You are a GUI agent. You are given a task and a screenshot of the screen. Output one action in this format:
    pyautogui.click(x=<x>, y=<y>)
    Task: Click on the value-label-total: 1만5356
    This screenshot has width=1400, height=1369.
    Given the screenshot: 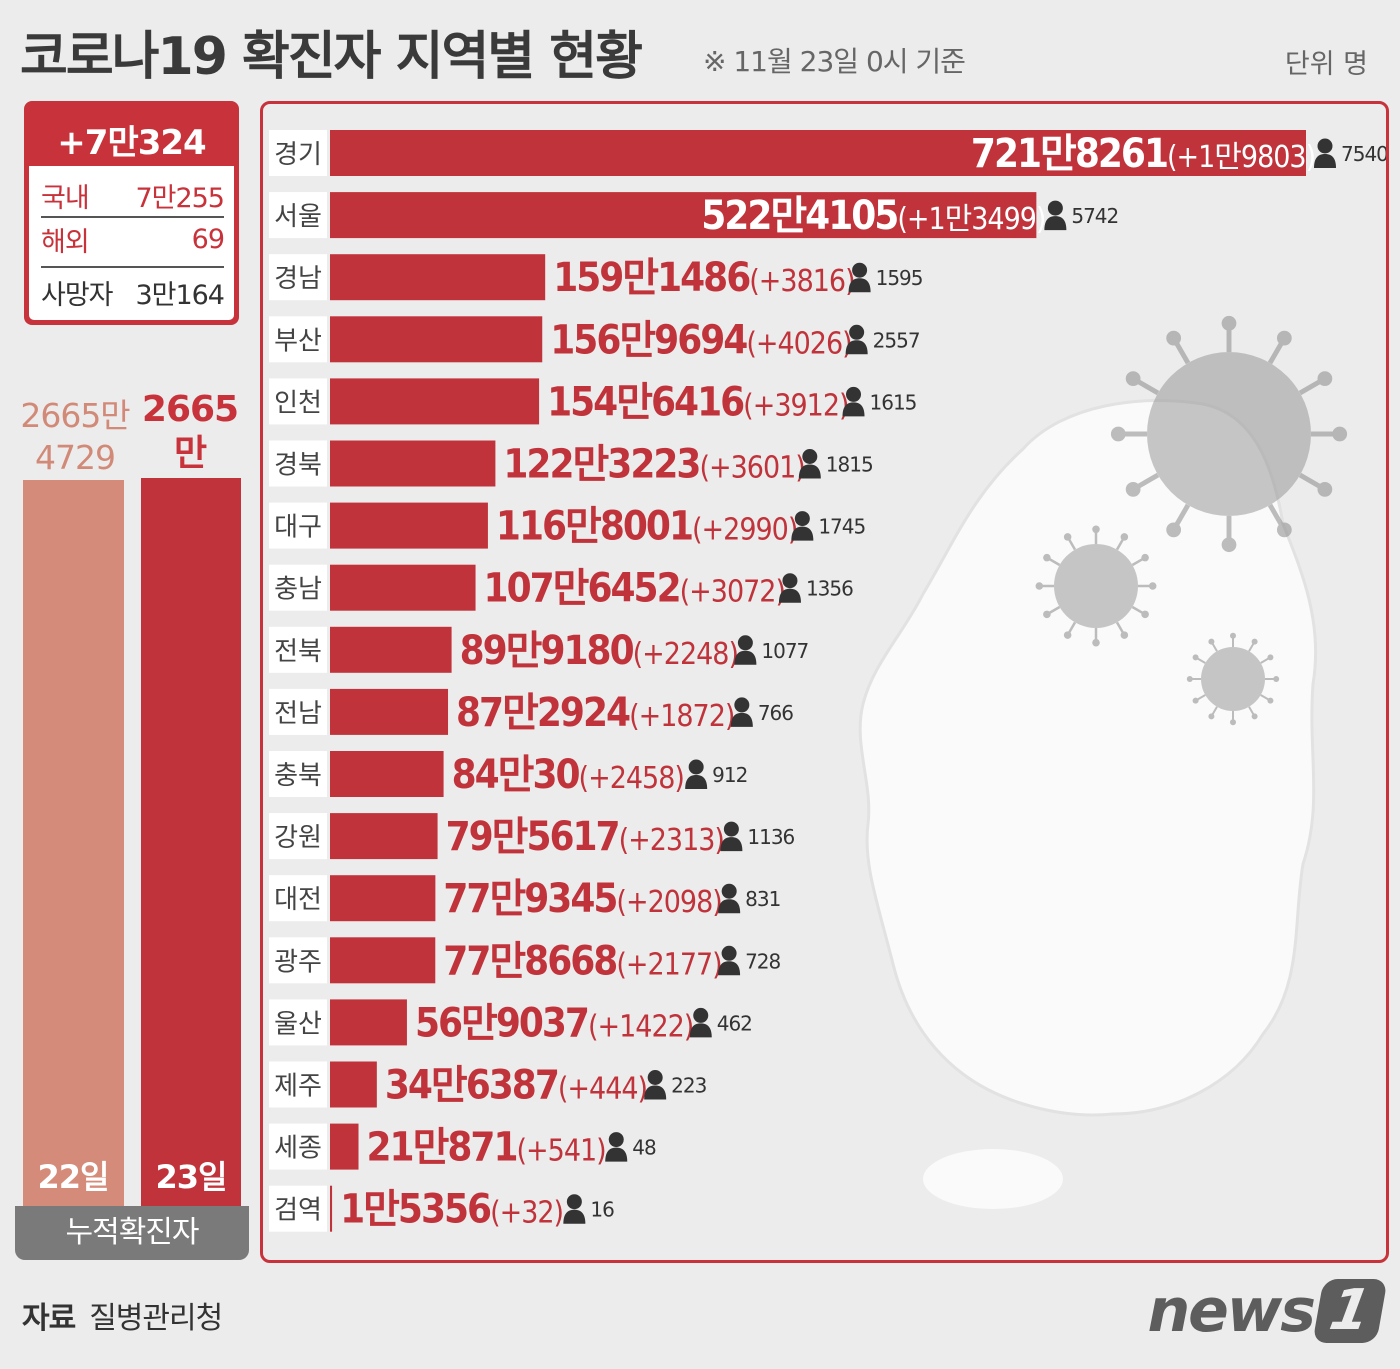 What is the action you would take?
    pyautogui.click(x=415, y=1210)
    